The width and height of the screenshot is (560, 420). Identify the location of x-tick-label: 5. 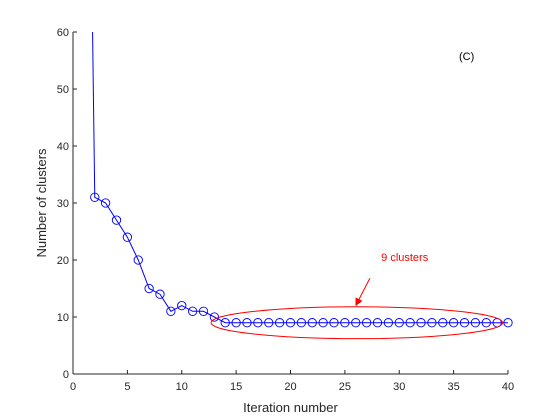
(127, 387).